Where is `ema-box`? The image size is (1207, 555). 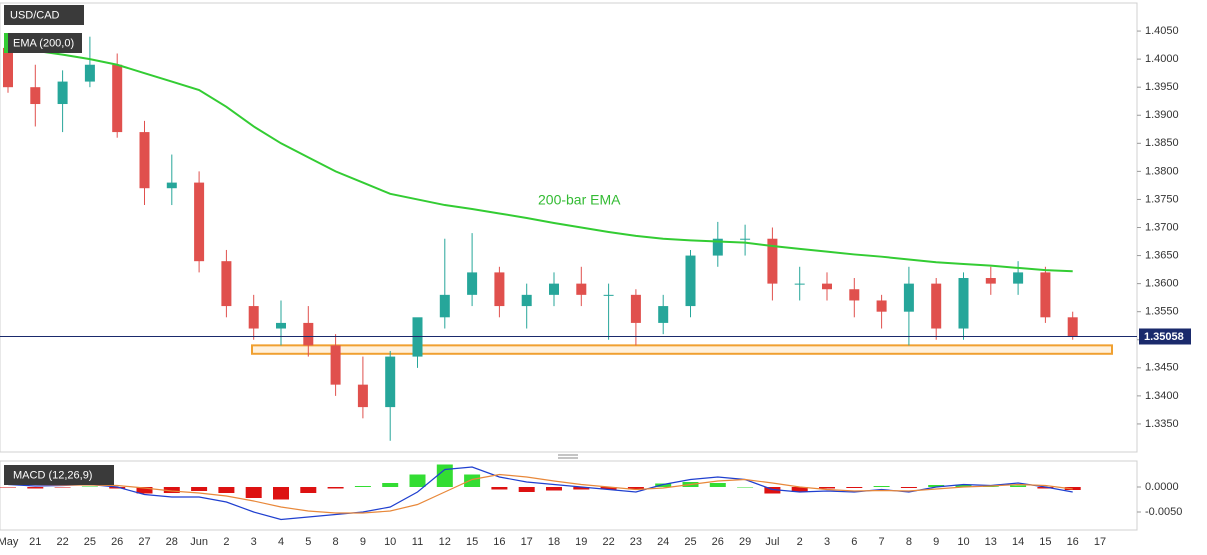 ema-box is located at coordinates (43, 43).